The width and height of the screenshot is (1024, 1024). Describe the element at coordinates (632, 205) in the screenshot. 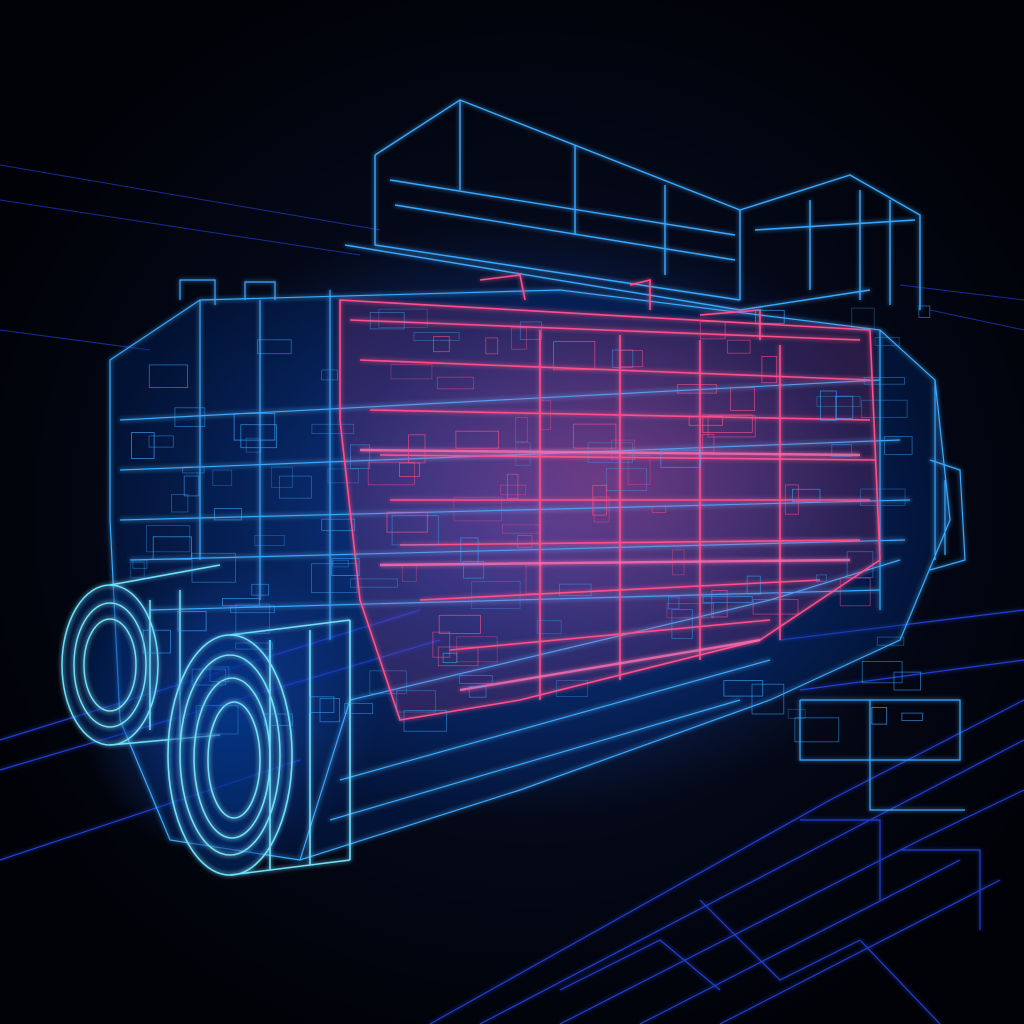

I see `top-housing-wireframe` at that location.